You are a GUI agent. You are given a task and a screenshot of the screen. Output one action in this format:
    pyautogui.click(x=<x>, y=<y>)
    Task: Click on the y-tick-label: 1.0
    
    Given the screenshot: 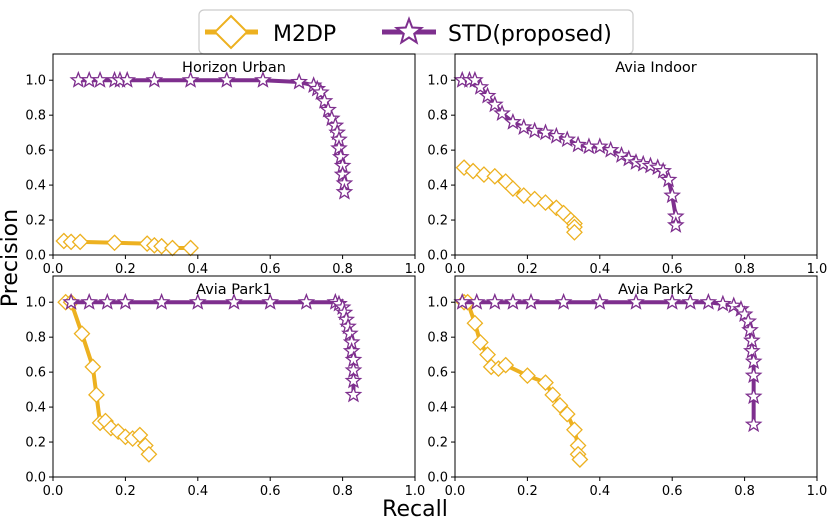 What is the action you would take?
    pyautogui.click(x=35, y=81)
    